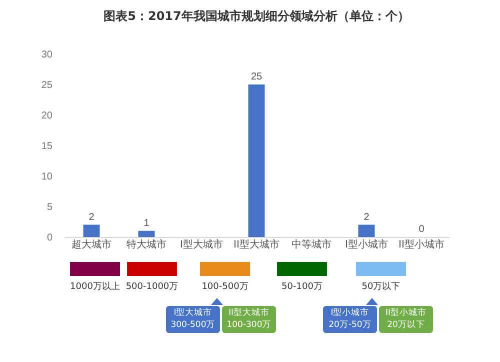 This screenshot has height=362, width=500. Describe the element at coordinates (249, 319) in the screenshot. I see `text: II型大城市 100-300万` at that location.